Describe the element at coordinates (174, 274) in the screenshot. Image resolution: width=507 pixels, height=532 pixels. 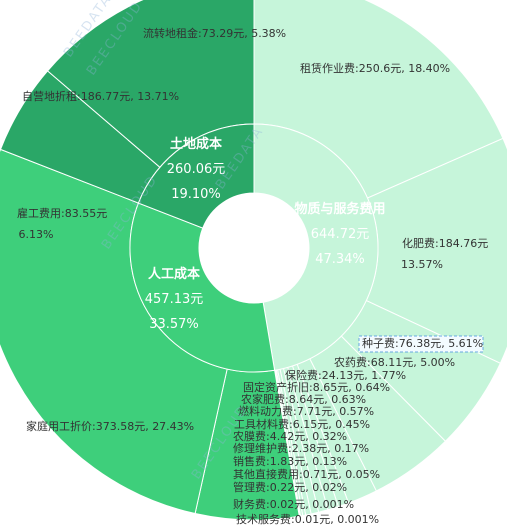
I see `category-name: 人工成本` at that location.